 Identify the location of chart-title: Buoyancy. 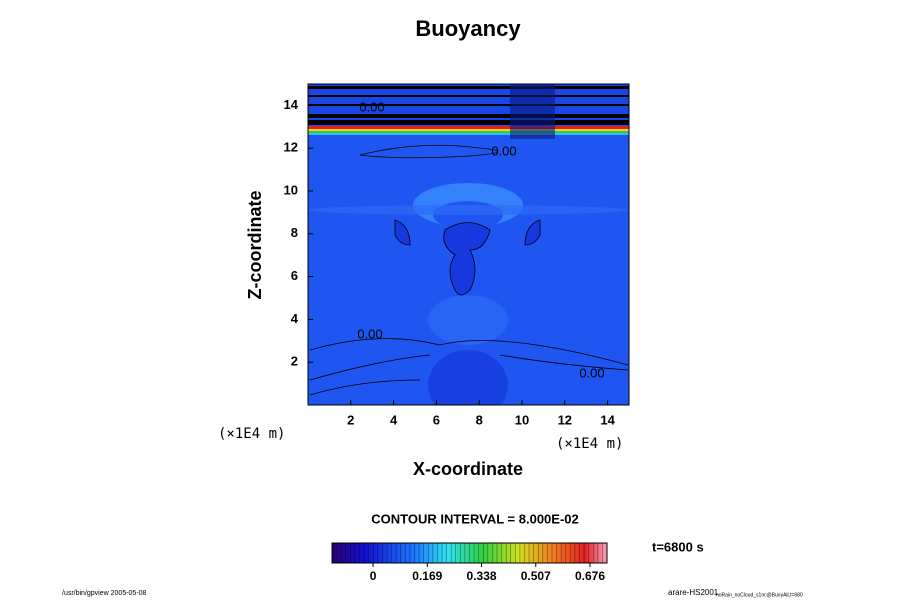
(468, 28).